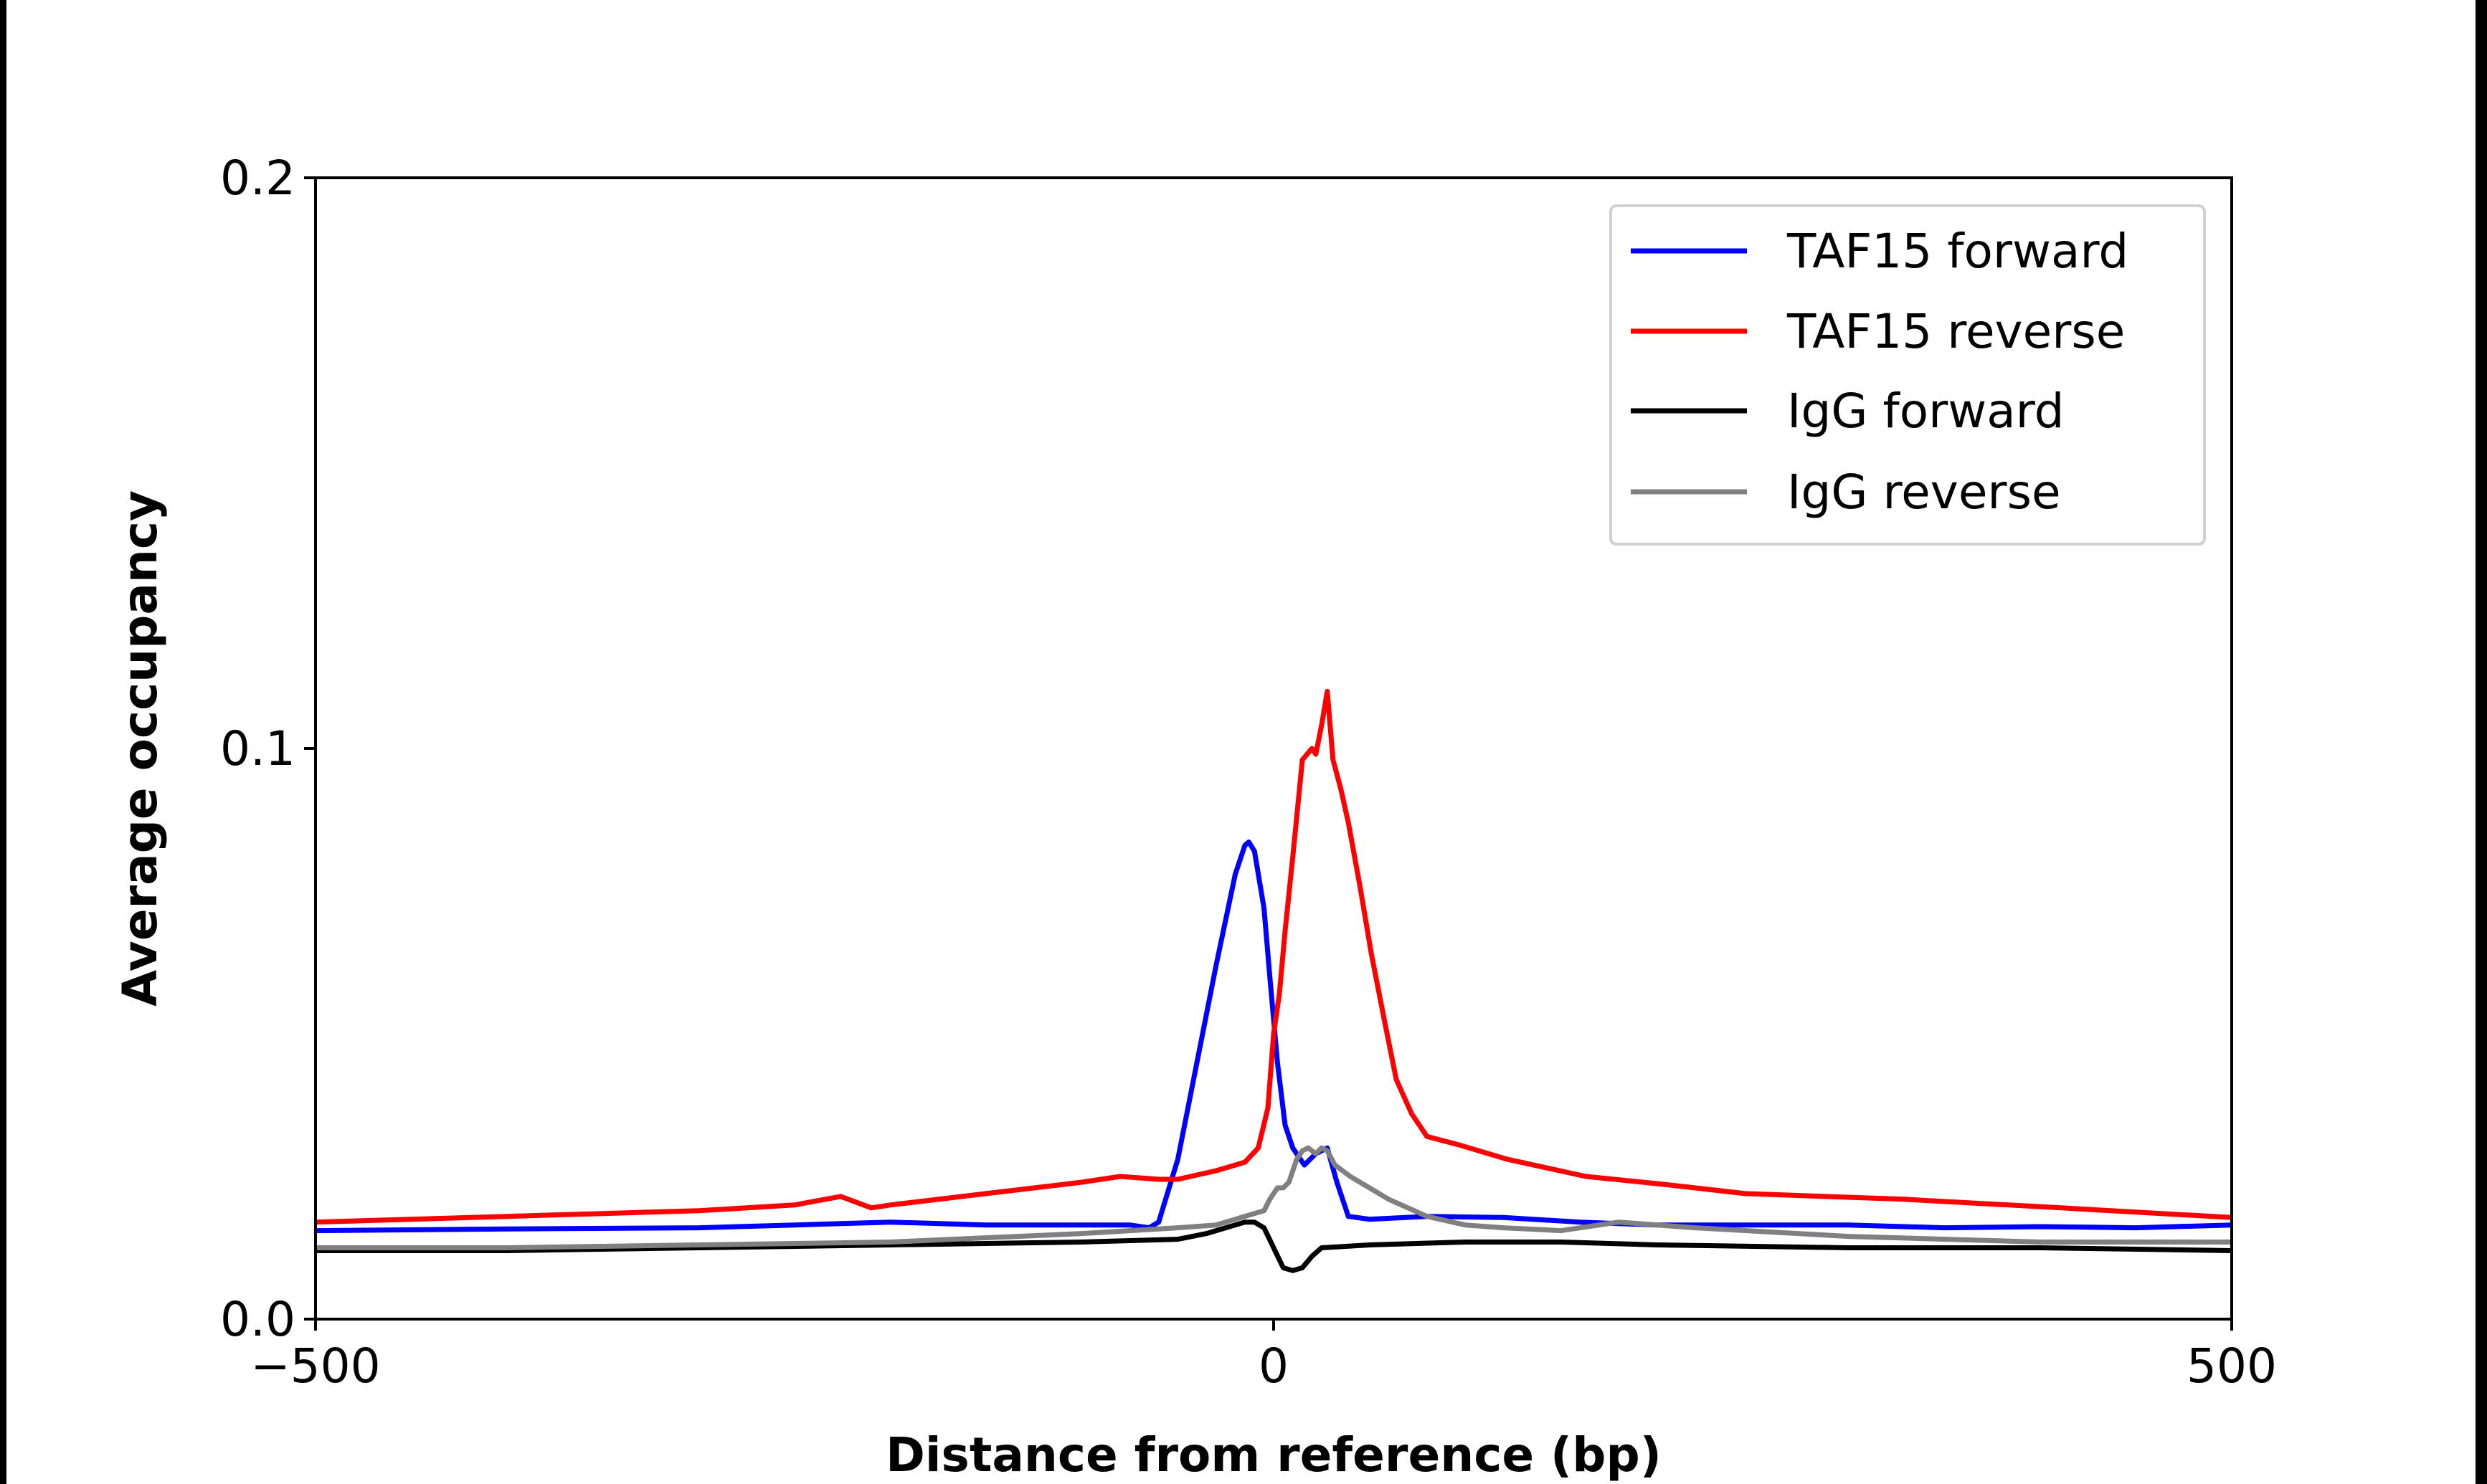  Describe the element at coordinates (257, 179) in the screenshot. I see `y-tick-label: 0.2` at that location.